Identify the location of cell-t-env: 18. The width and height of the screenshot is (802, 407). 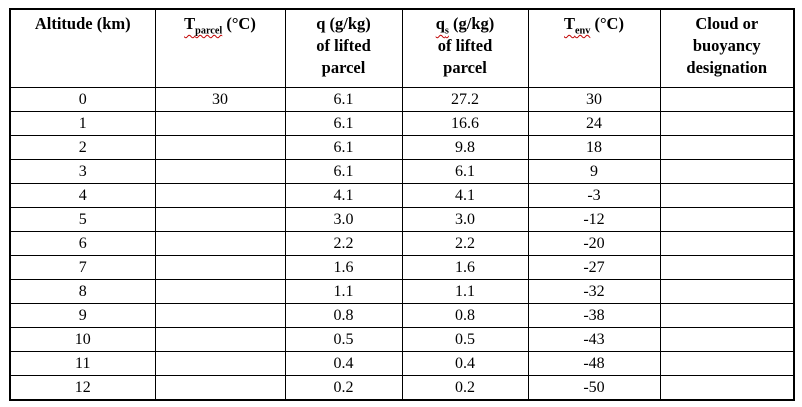
(594, 147).